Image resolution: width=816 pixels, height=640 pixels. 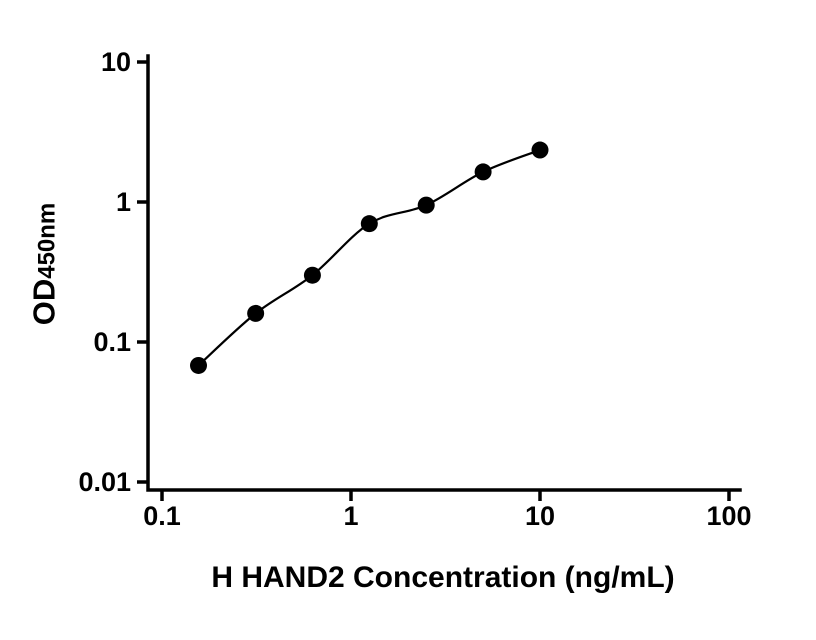 What do you see at coordinates (104, 482) in the screenshot?
I see `y-tick-label: 0.01` at bounding box center [104, 482].